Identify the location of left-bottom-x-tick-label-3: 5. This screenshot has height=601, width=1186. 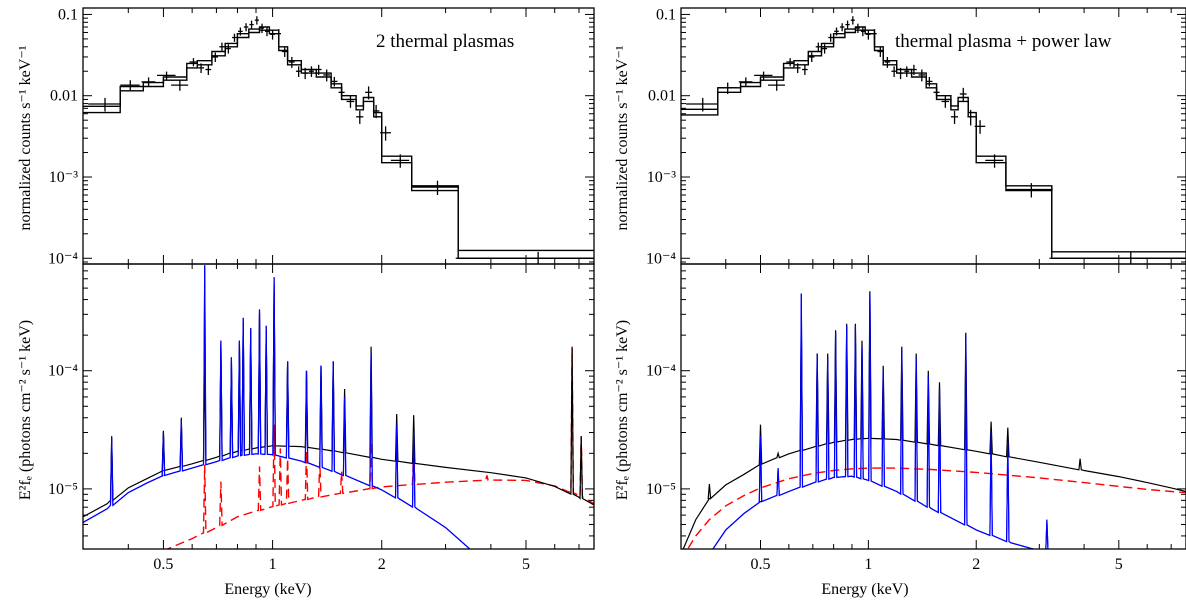
(526, 564).